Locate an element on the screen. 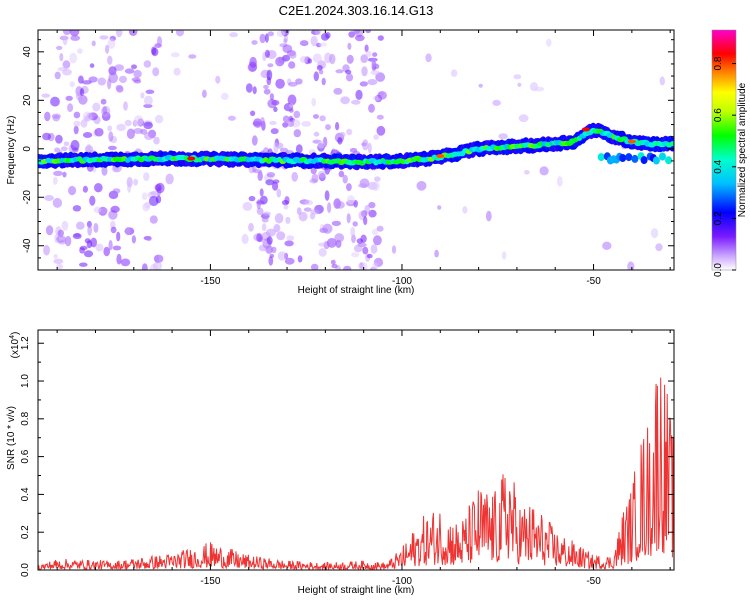 The width and height of the screenshot is (750, 600). spectrogram-ridge-core is located at coordinates (671, 144).